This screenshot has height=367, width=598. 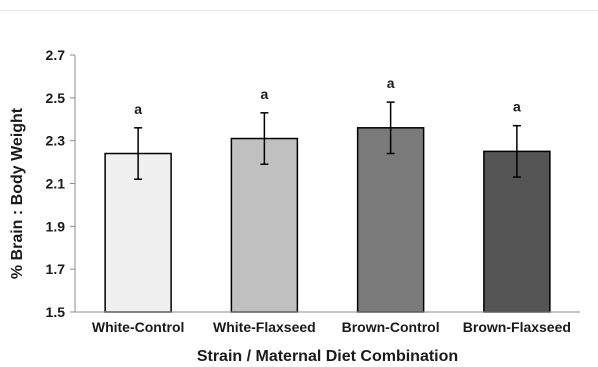 What do you see at coordinates (264, 327) in the screenshot?
I see `x-tick-label: White-Flaxseed` at bounding box center [264, 327].